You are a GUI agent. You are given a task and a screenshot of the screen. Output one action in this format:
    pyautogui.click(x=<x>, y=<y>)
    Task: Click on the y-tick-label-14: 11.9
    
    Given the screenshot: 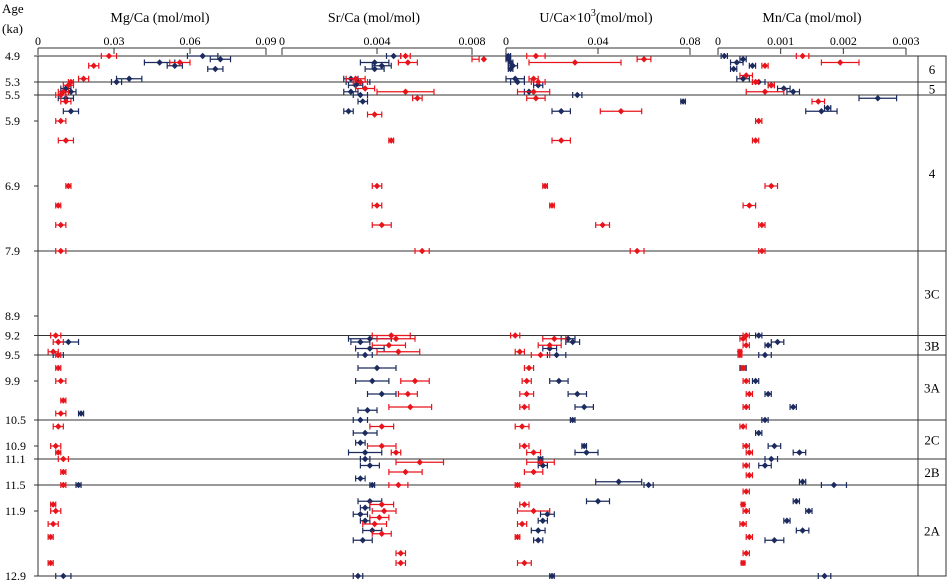 What is the action you would take?
    pyautogui.click(x=15, y=511)
    